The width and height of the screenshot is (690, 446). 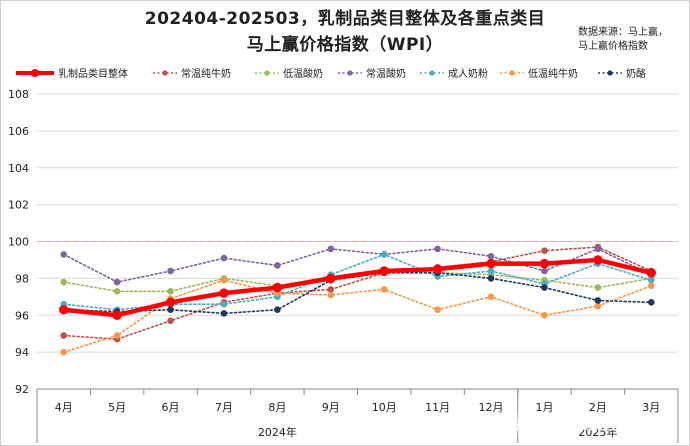 I want to click on x-tick-label: 6月, so click(x=171, y=407).